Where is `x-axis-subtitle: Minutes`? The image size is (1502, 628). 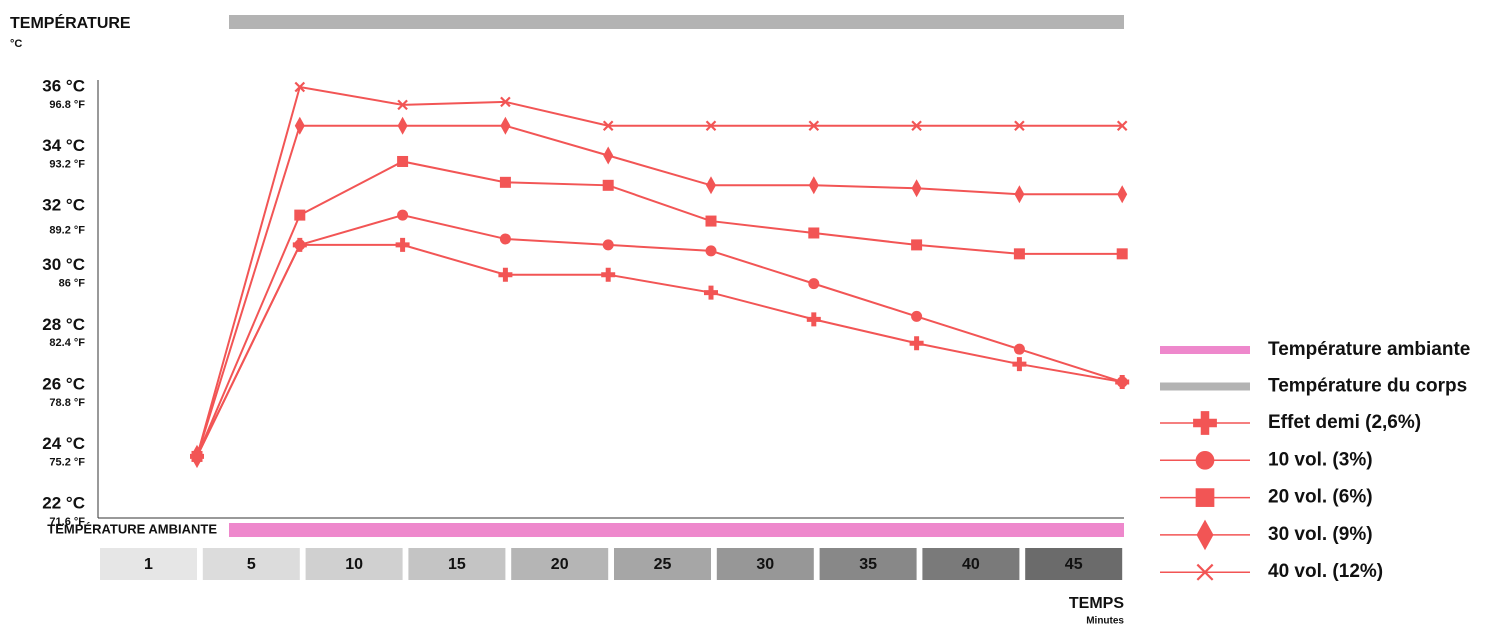 x-axis-subtitle: Minutes is located at coordinates (1105, 621).